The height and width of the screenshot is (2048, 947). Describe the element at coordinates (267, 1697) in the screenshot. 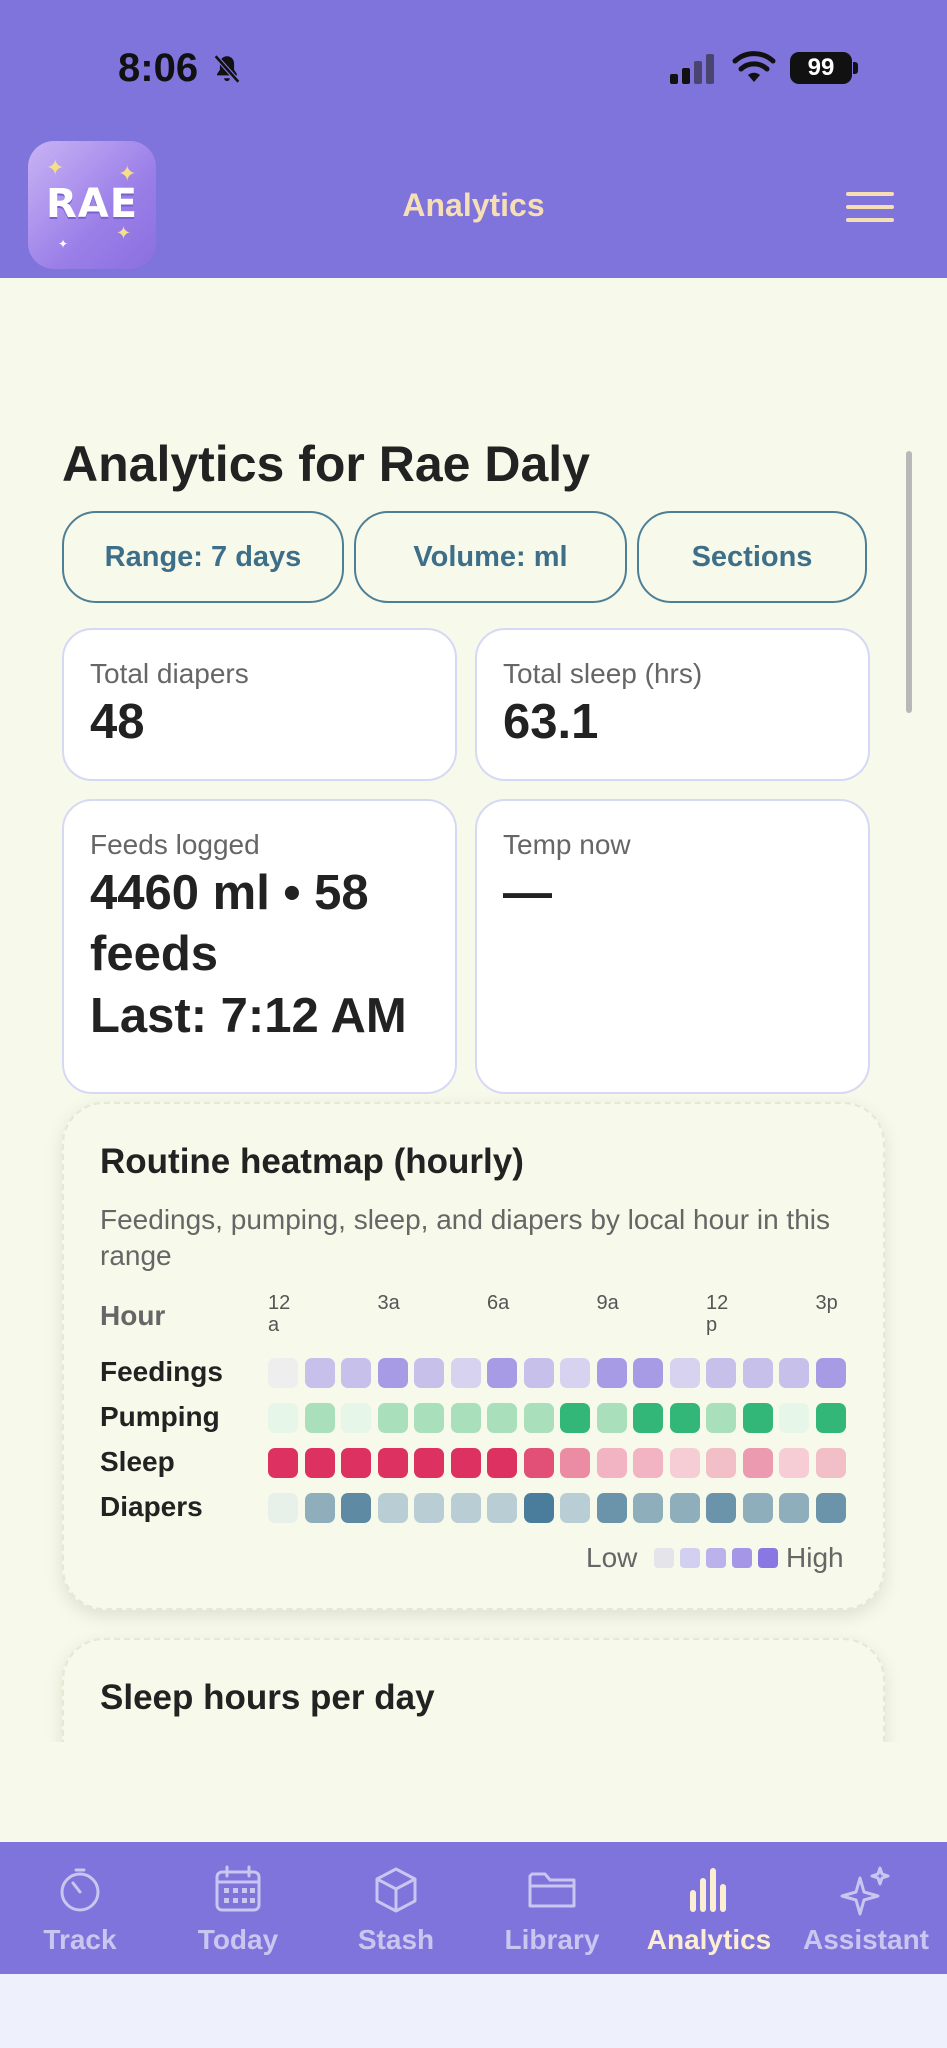

I see `sleep-card-title: Sleep hours per day` at that location.